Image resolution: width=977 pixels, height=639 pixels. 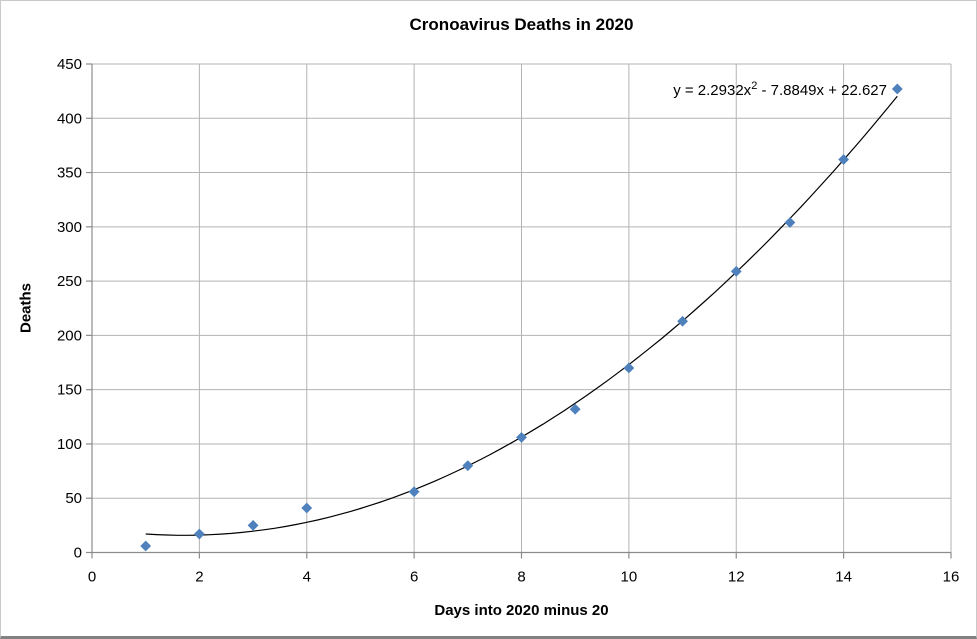 I want to click on equation-suffix: - 7.8849x + 22.627, so click(x=822, y=90).